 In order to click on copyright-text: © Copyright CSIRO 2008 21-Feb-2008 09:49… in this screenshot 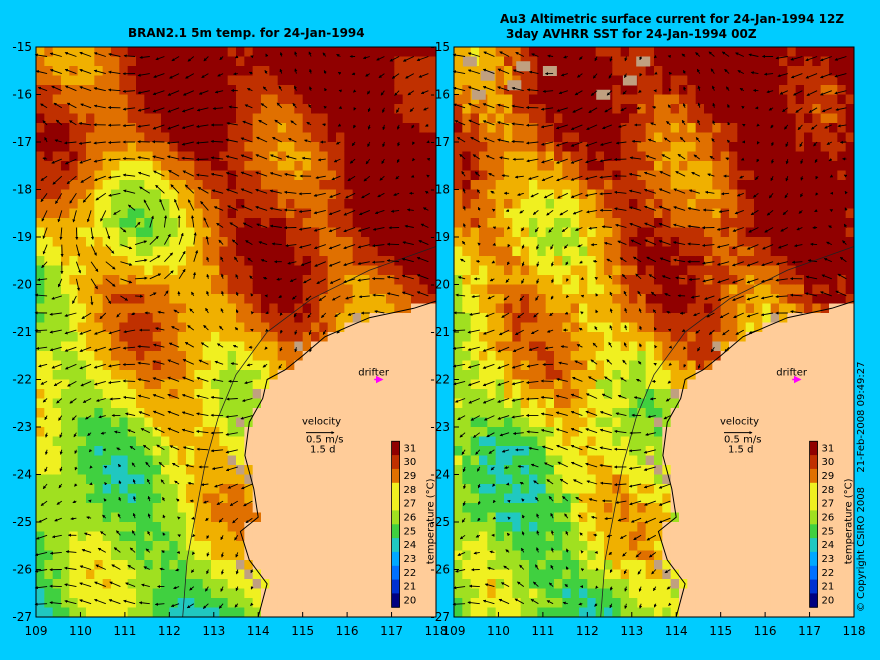, I will do `click(861, 486)`.